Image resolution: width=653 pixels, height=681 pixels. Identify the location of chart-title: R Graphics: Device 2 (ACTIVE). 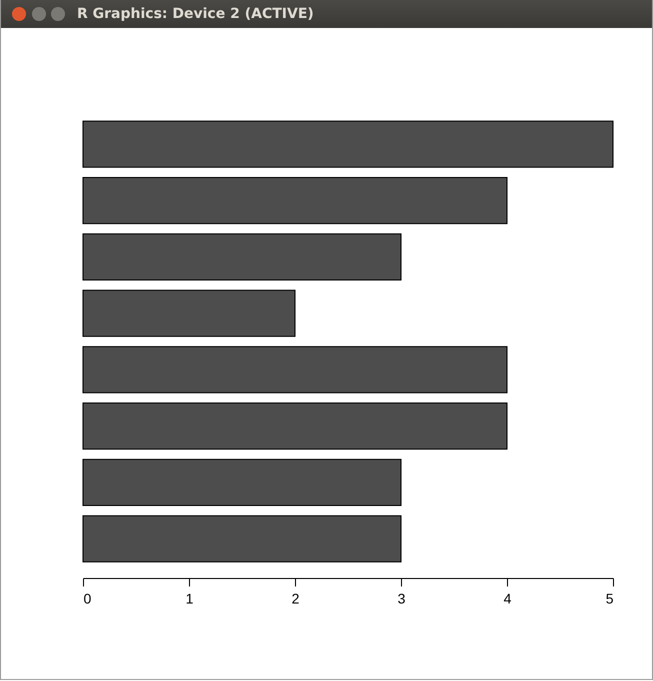
(195, 14).